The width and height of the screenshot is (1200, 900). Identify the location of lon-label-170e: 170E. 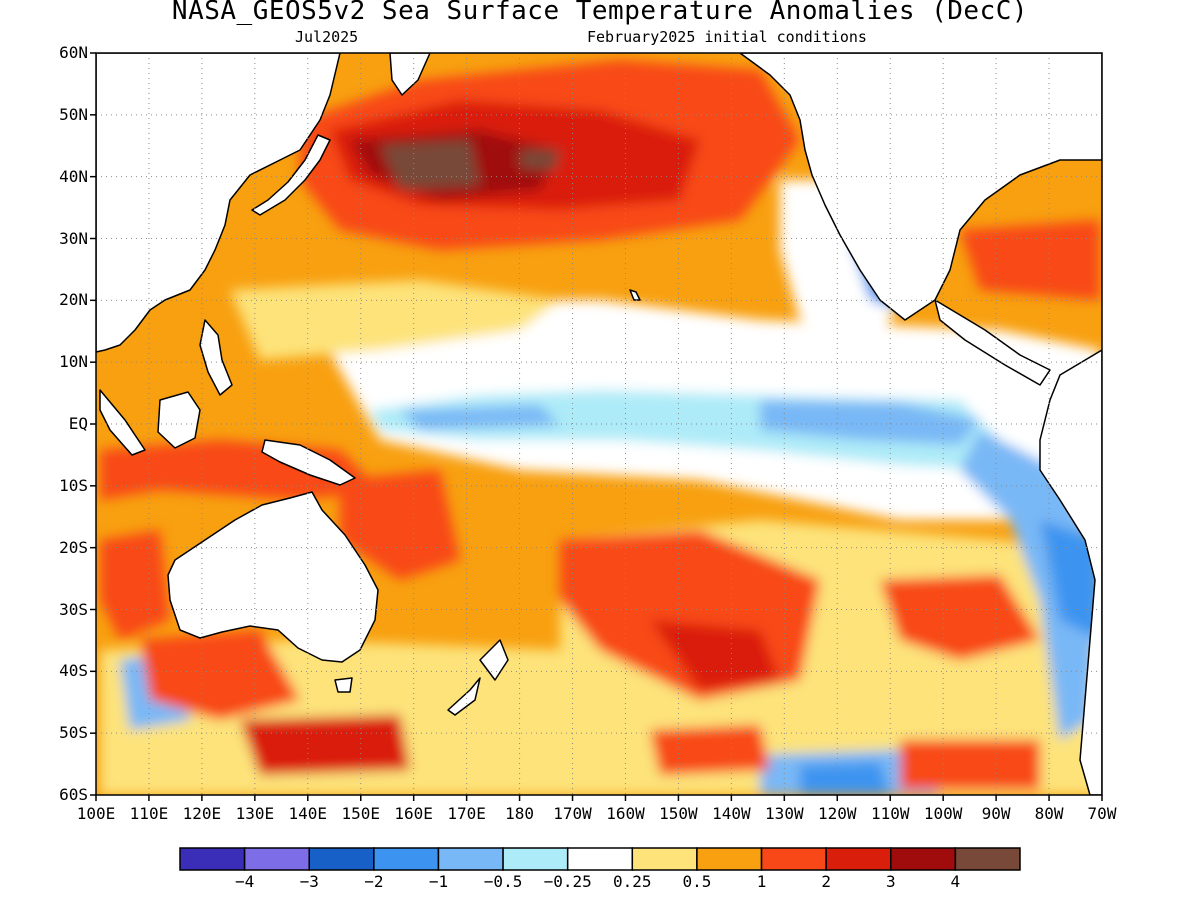
(466, 813).